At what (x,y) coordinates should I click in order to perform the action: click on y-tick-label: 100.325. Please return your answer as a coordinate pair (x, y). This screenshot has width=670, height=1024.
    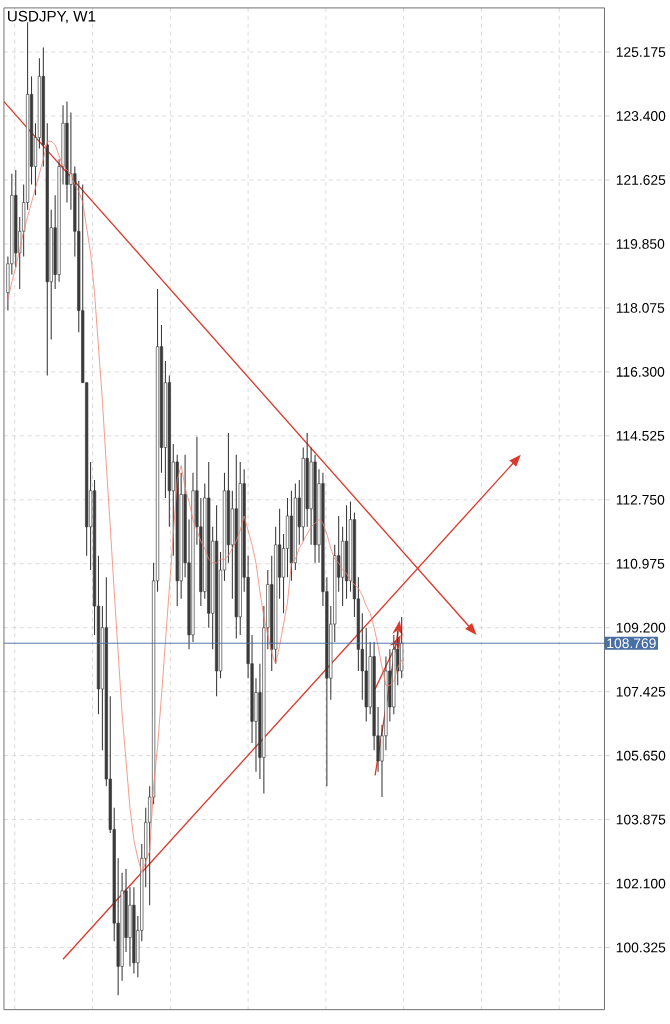
    Looking at the image, I should click on (641, 947).